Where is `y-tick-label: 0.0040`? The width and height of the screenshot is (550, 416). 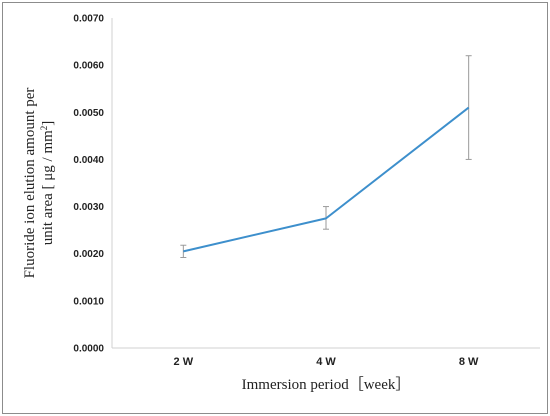
y-tick-label: 0.0040 is located at coordinates (88, 160).